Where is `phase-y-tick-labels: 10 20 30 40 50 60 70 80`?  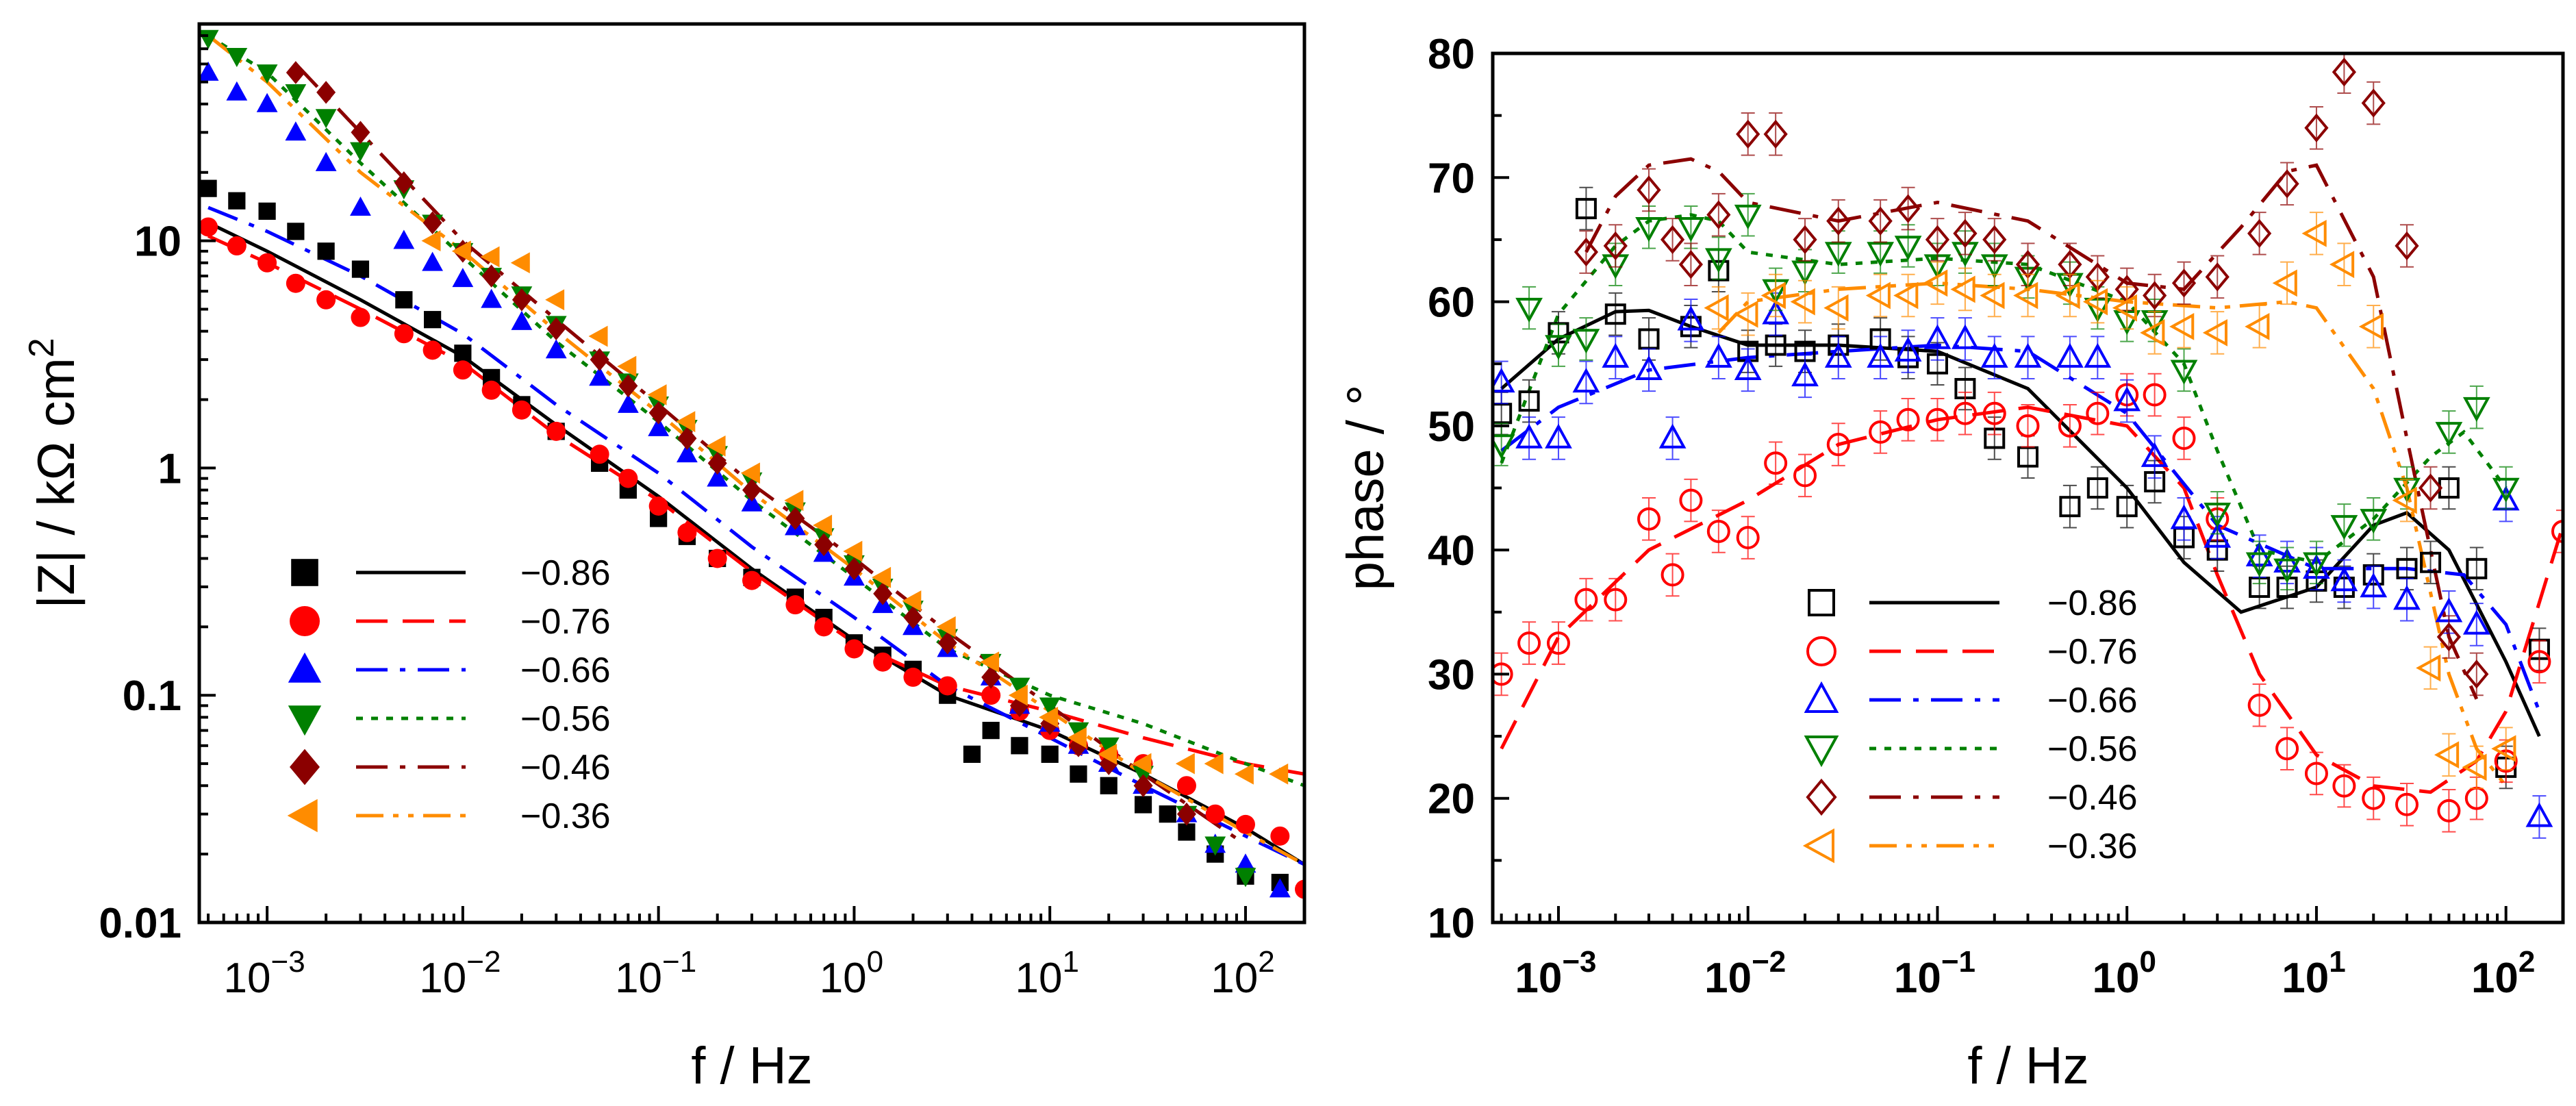
phase-y-tick-labels: 10 20 30 40 50 60 70 80 is located at coordinates (1452, 489).